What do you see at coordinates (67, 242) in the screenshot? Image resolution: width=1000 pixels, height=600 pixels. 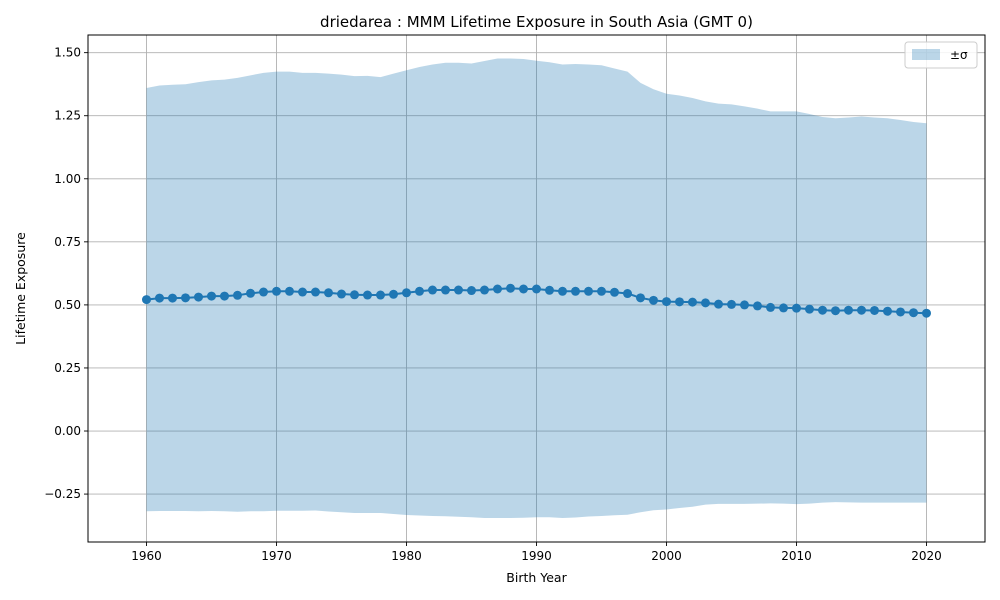 I see `y-tick-label: 0.75` at bounding box center [67, 242].